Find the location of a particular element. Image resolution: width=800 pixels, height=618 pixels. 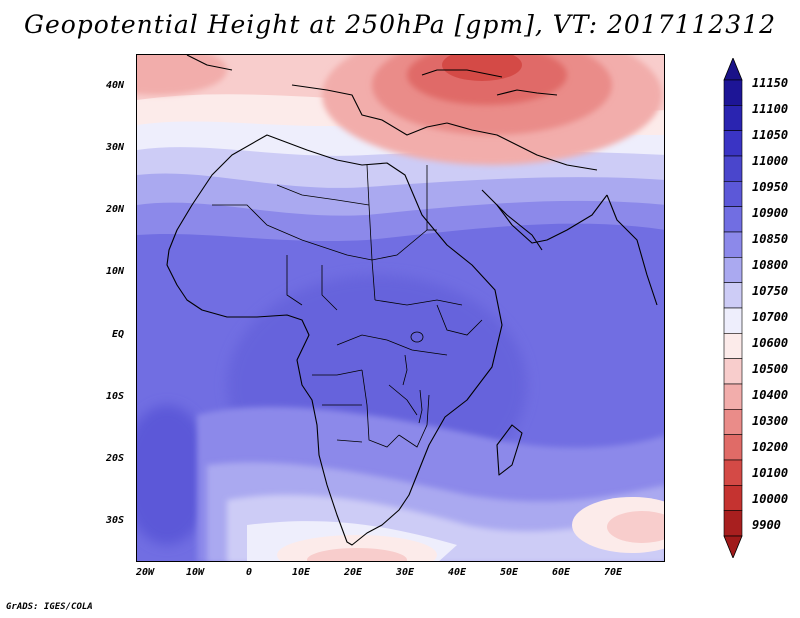

y-axis-label-40n: 40N is located at coordinates (115, 85).